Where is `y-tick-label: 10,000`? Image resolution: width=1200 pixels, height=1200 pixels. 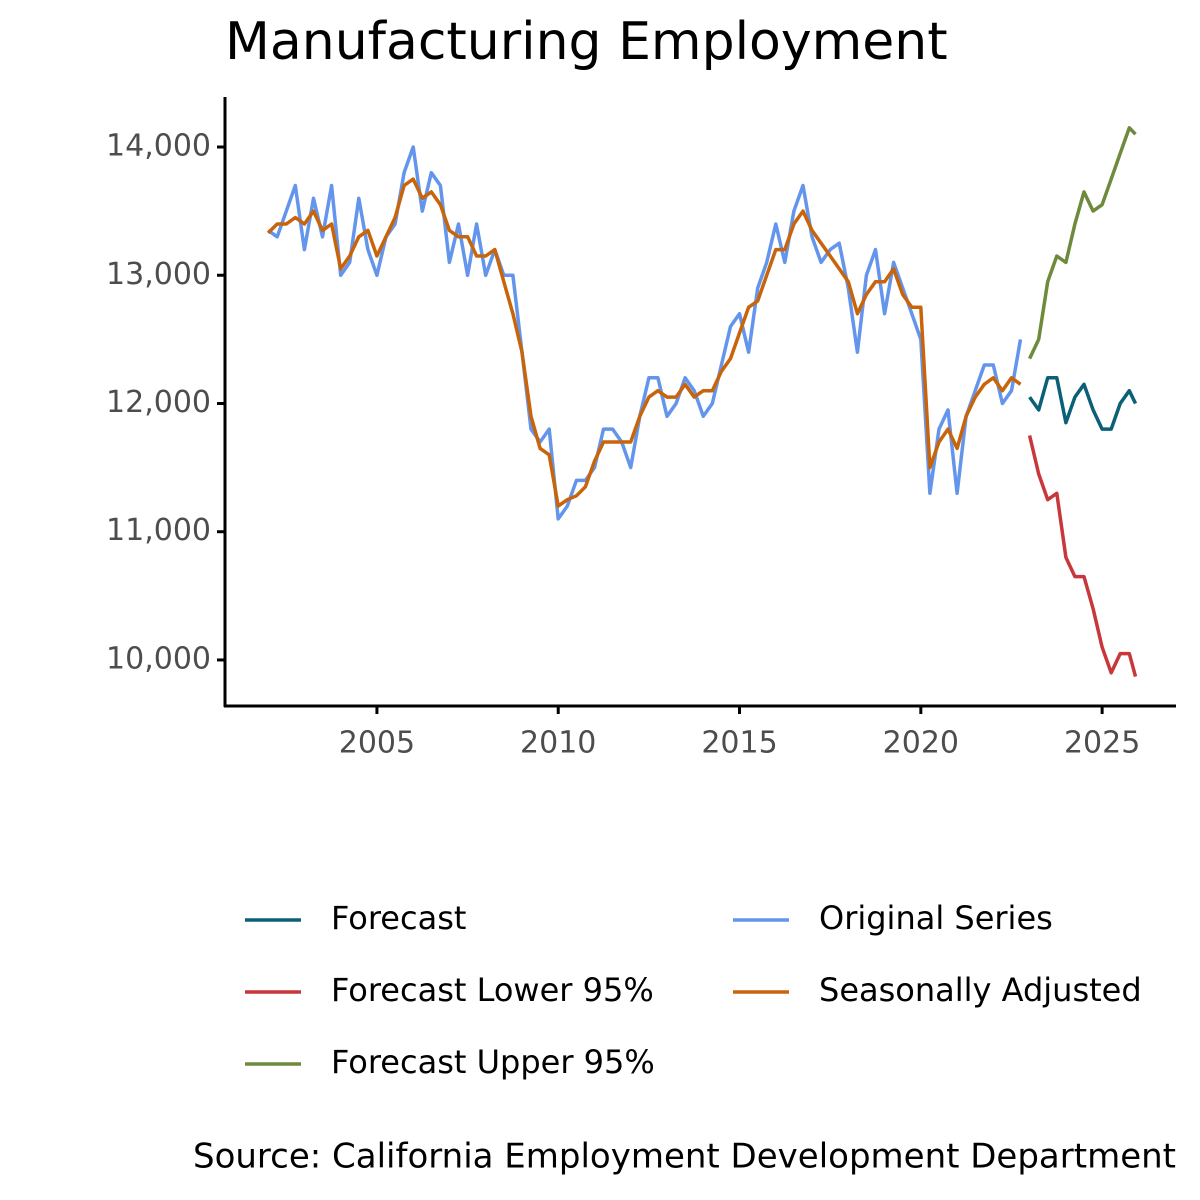
y-tick-label: 10,000 is located at coordinates (158, 658).